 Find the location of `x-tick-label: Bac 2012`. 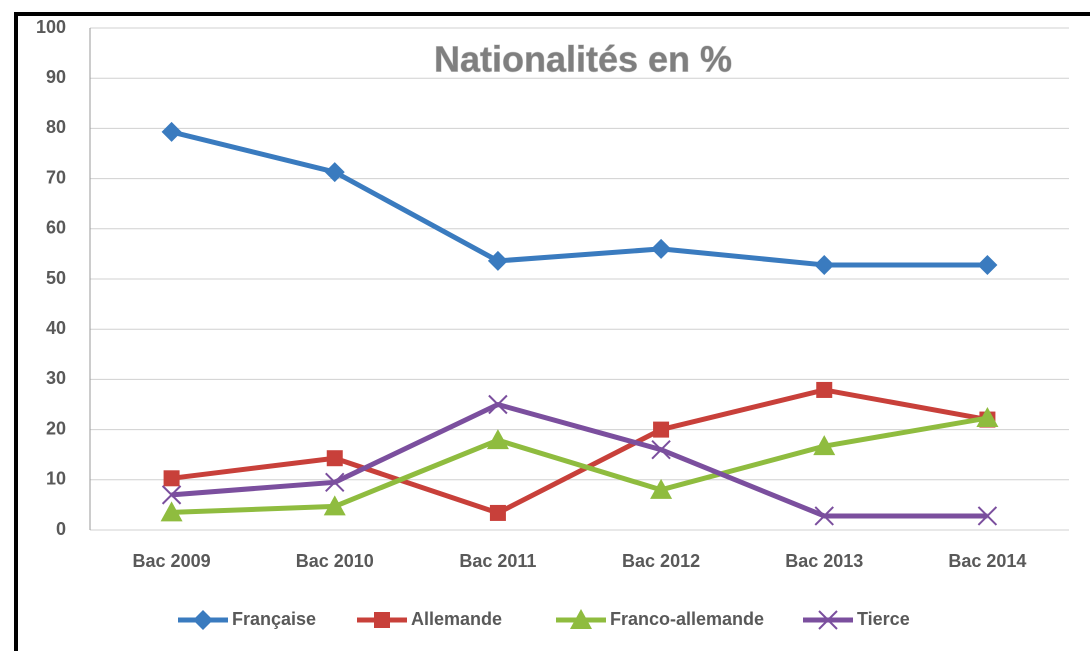

x-tick-label: Bac 2012 is located at coordinates (661, 561).